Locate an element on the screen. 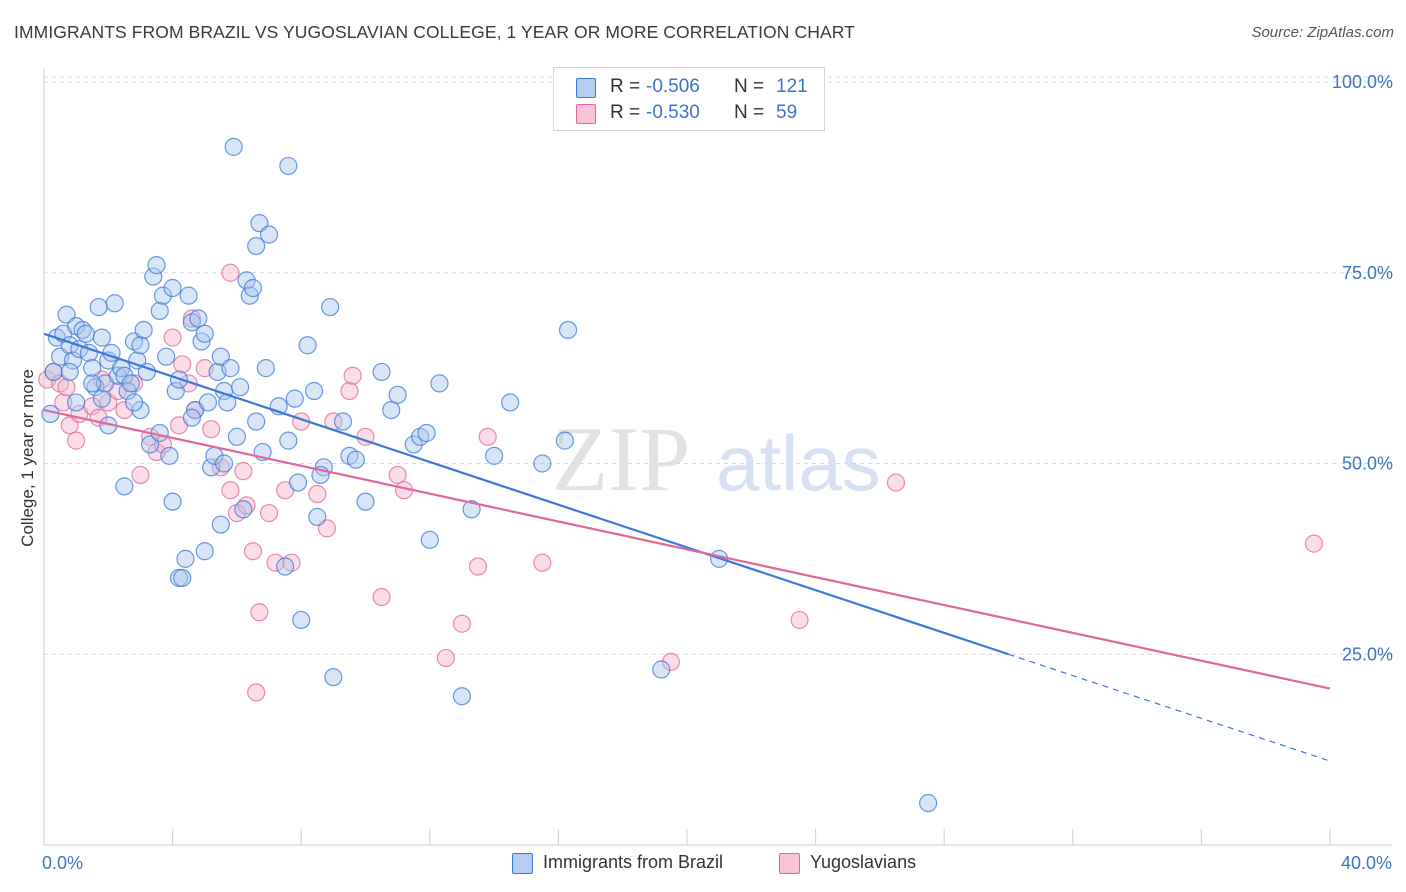 The image size is (1406, 892). stats-swatch-blue is located at coordinates (586, 88).